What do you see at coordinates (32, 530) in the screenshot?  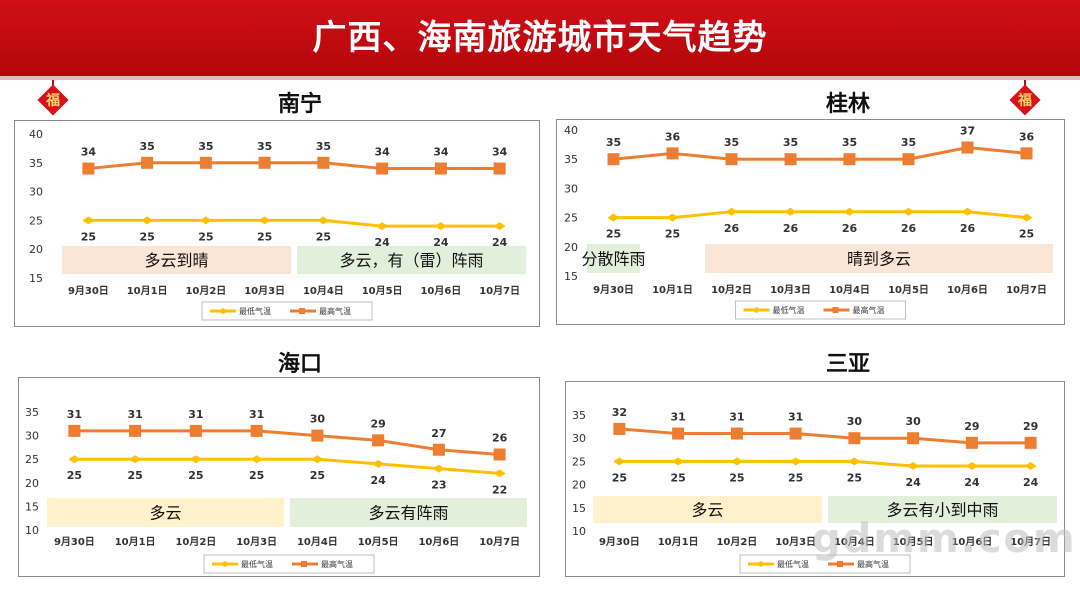 I see `y-tick-label: 10` at bounding box center [32, 530].